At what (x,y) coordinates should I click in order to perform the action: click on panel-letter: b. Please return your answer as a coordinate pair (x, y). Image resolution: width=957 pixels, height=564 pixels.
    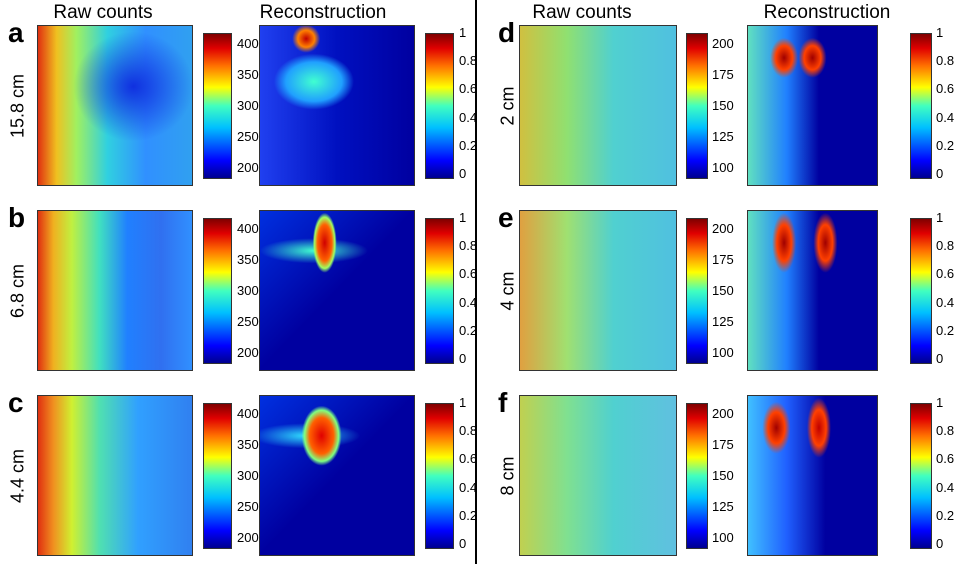
    Looking at the image, I should click on (17, 217).